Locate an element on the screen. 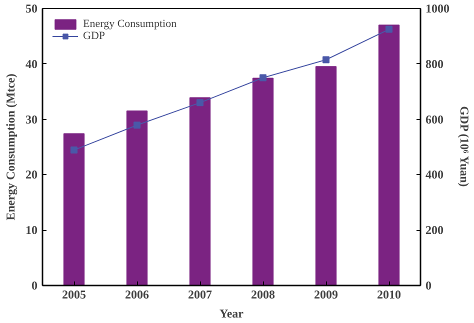 This screenshot has height=323, width=474. y2-tick-label: 1000 is located at coordinates (438, 9).